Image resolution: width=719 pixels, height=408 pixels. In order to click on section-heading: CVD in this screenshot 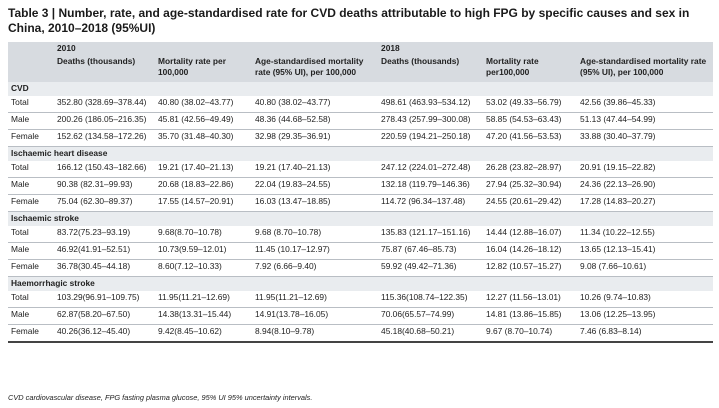, I will do `click(361, 89)`.